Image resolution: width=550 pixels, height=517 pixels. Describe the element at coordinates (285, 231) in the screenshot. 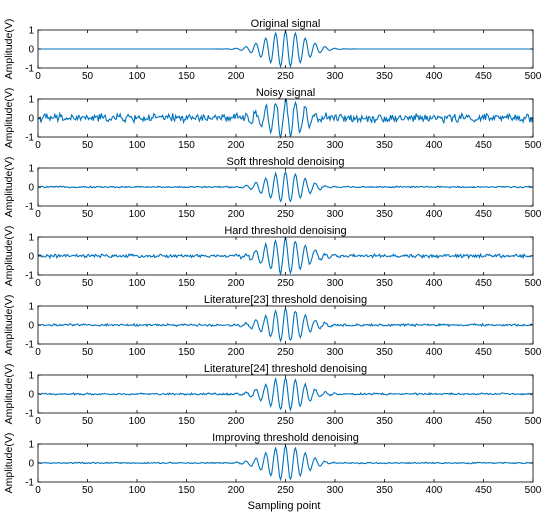

I see `subplot-title: Hard threshold denoising` at that location.